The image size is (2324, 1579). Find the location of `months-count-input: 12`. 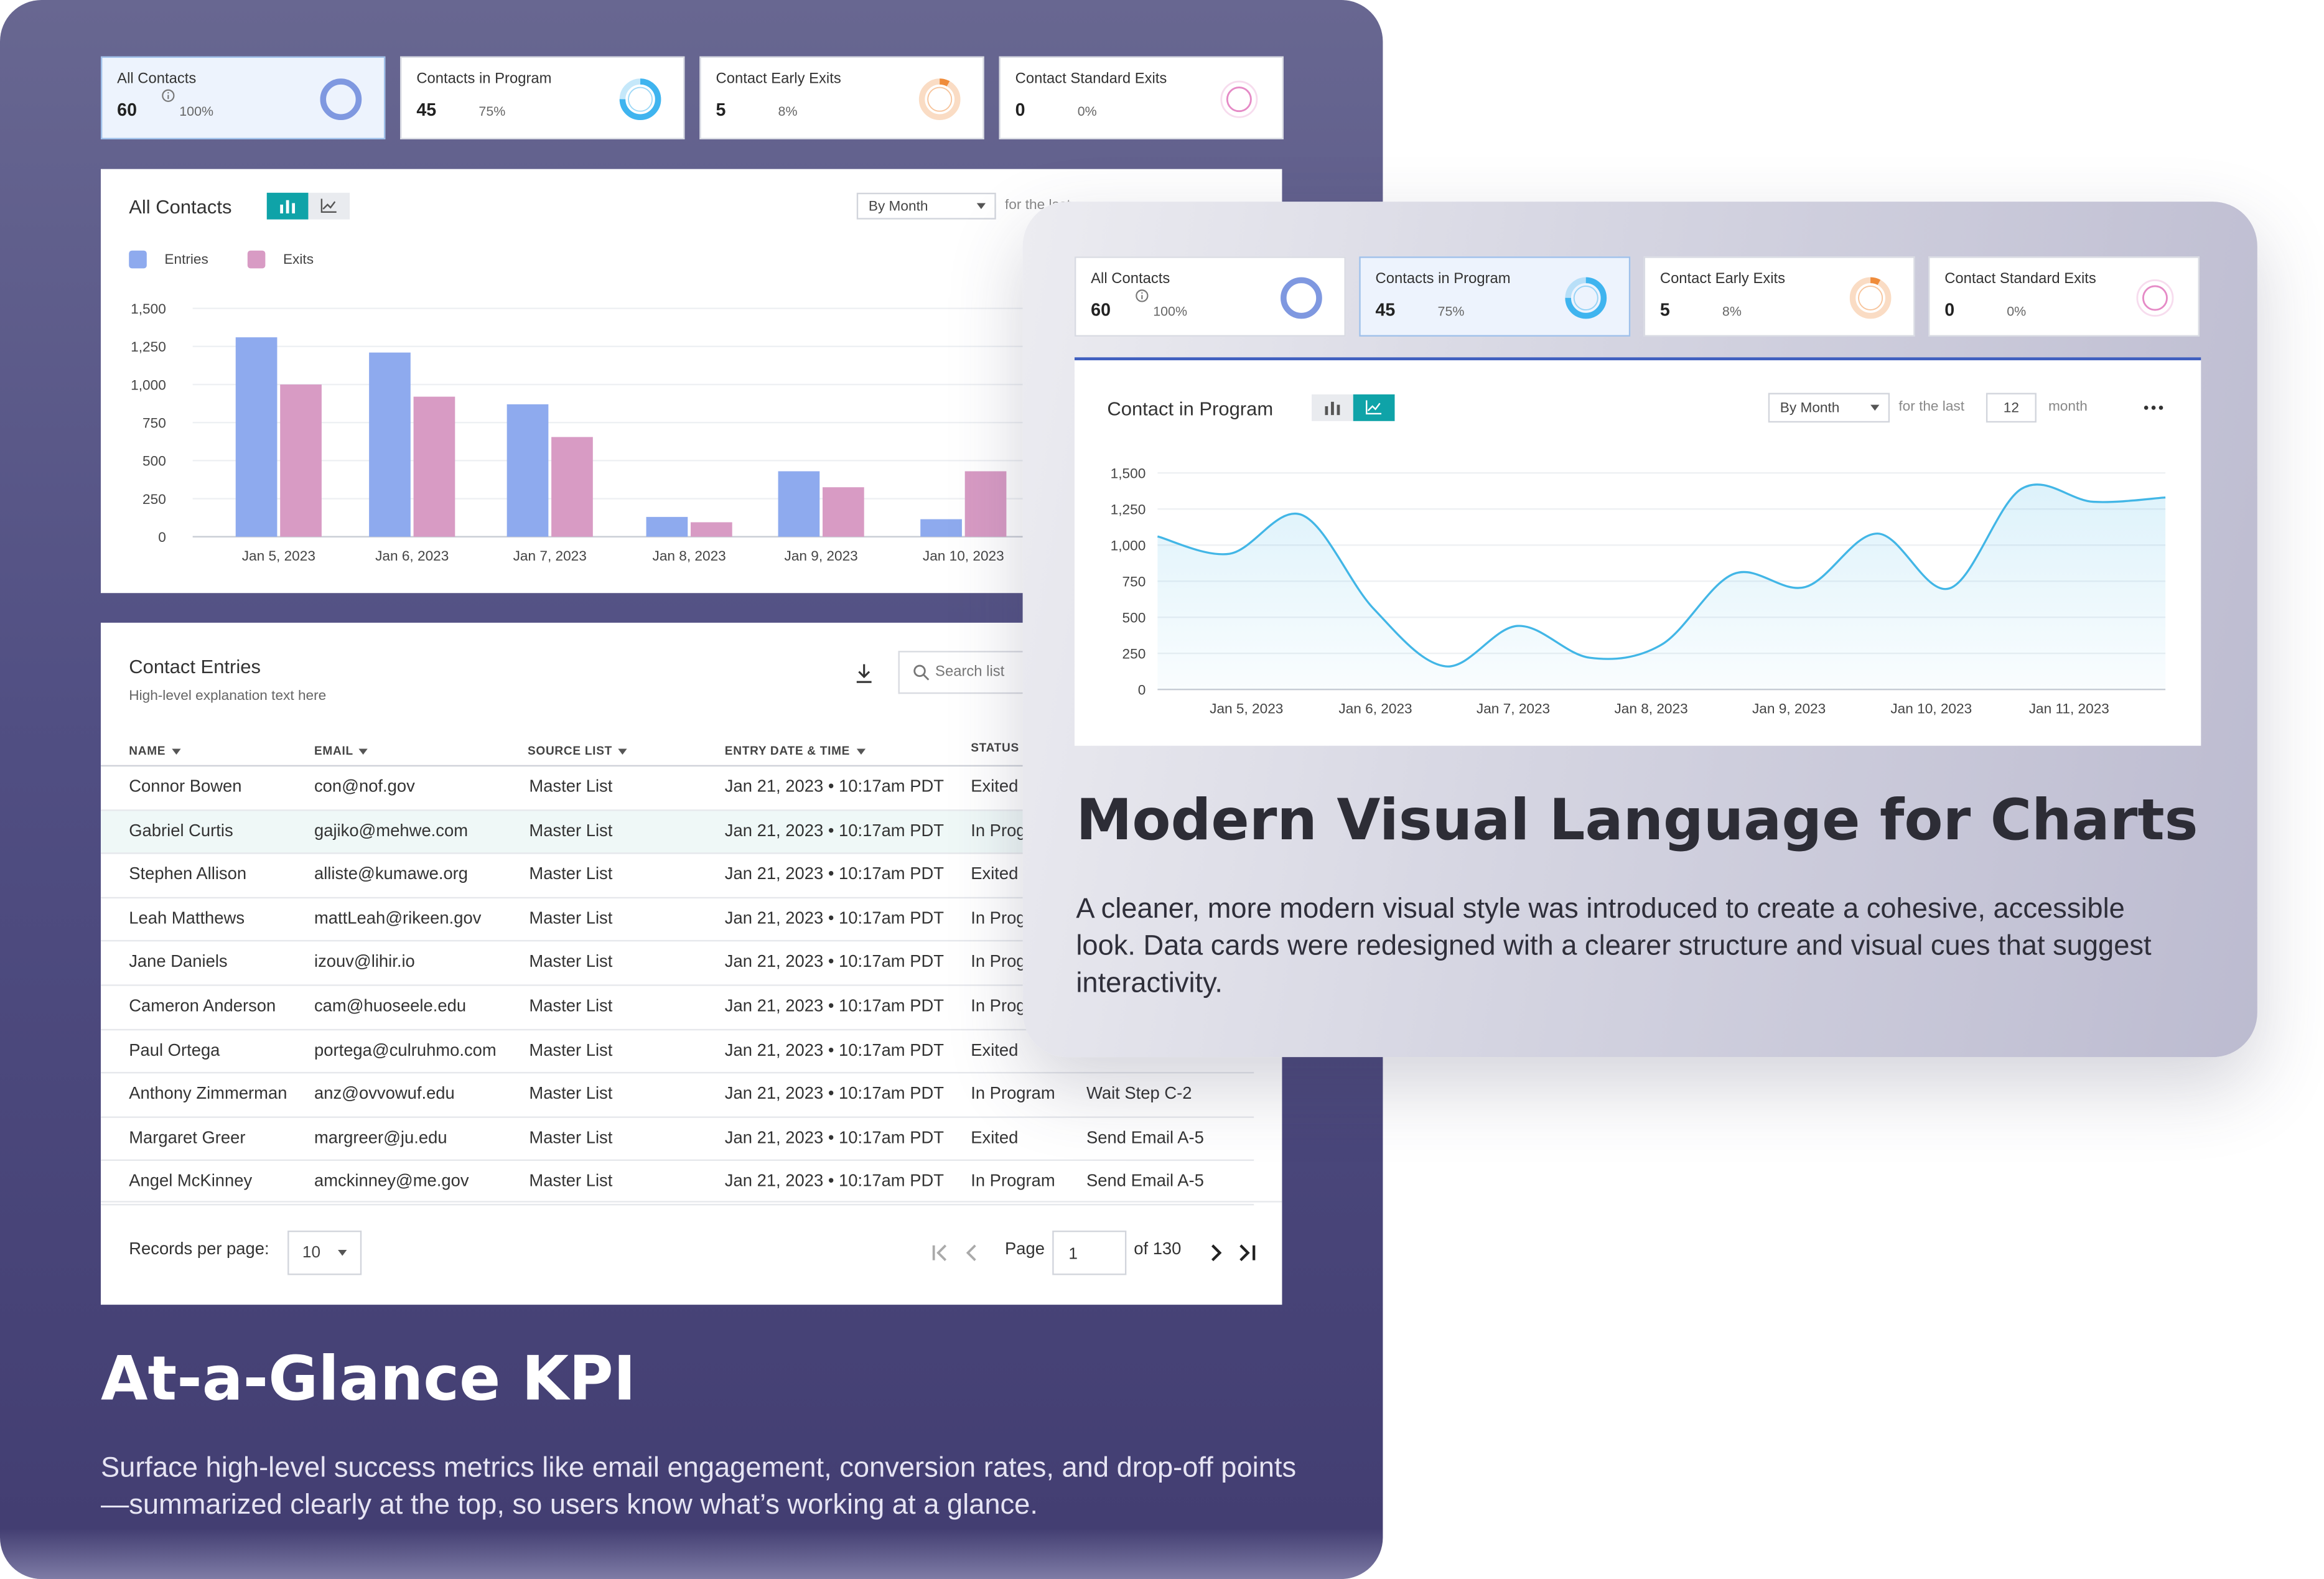

months-count-input: 12 is located at coordinates (2012, 408).